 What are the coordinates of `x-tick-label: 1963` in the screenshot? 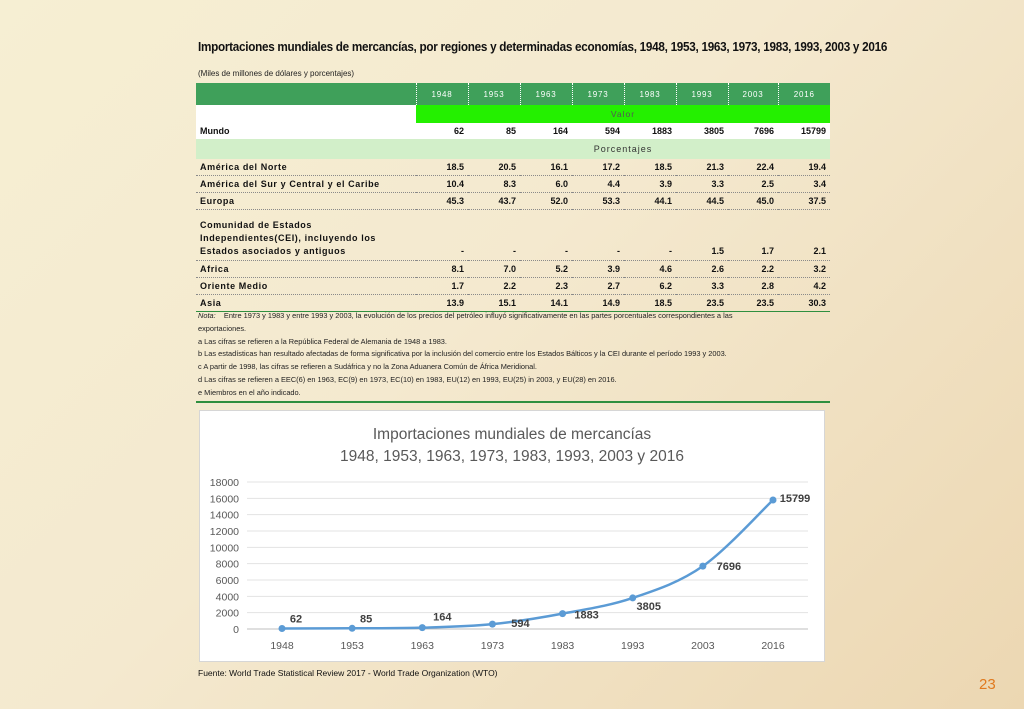 It's located at (423, 646).